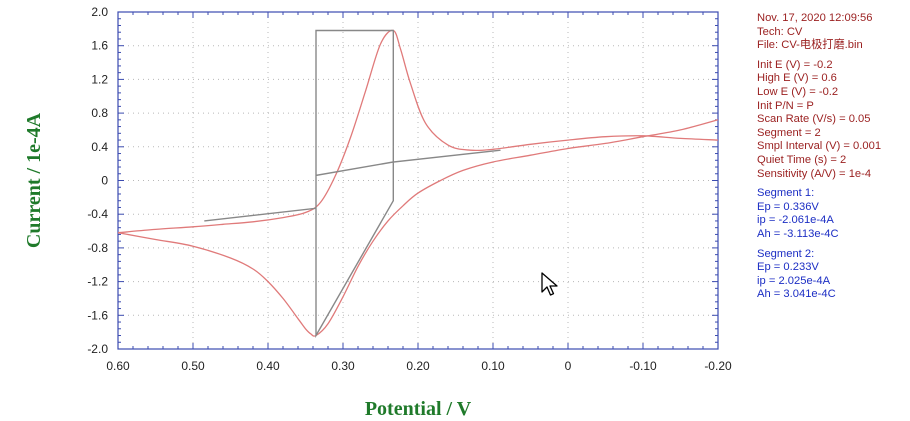  Describe the element at coordinates (795, 64) in the screenshot. I see `param-line: Init E (V) = -0.2` at that location.